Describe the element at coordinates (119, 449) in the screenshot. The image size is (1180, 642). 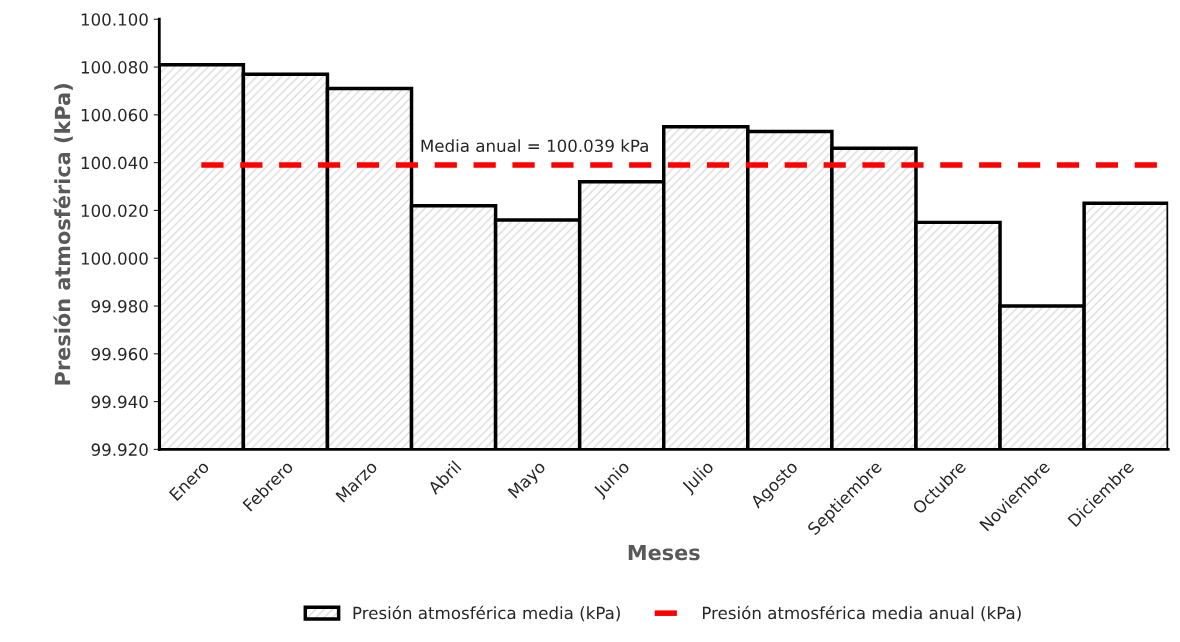
I see `y-tick-label: 99.920` at that location.